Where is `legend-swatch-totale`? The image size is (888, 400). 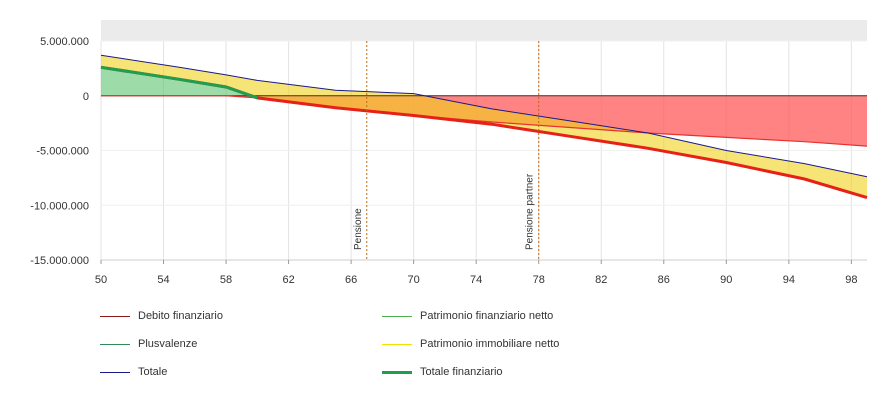 legend-swatch-totale is located at coordinates (115, 372).